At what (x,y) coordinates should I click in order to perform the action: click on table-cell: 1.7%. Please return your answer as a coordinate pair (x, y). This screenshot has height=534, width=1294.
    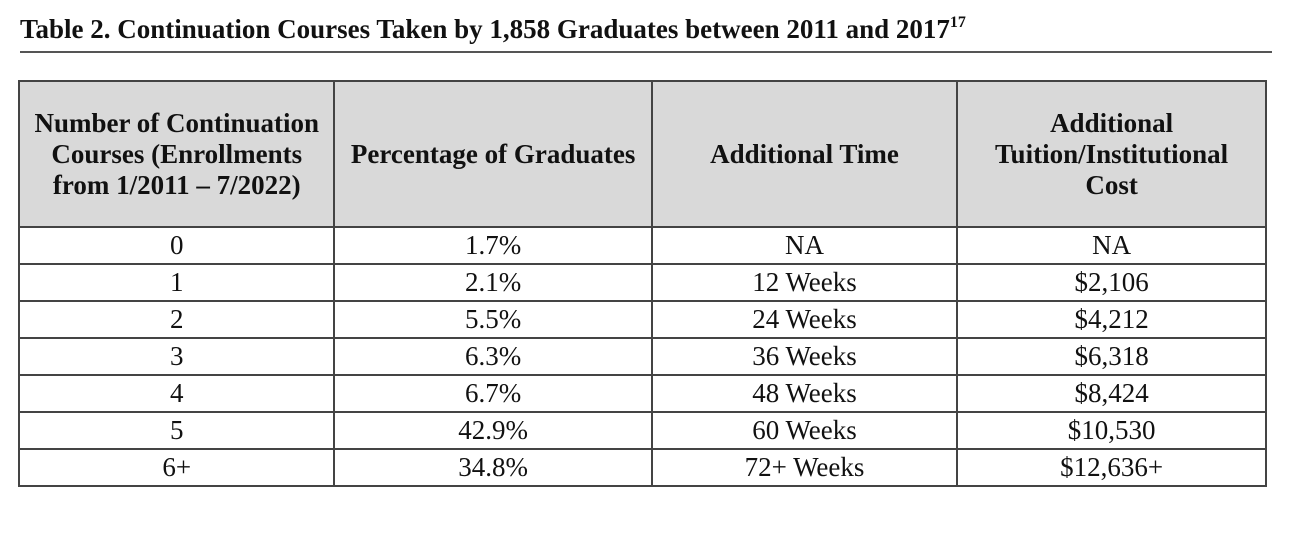
    Looking at the image, I should click on (493, 245).